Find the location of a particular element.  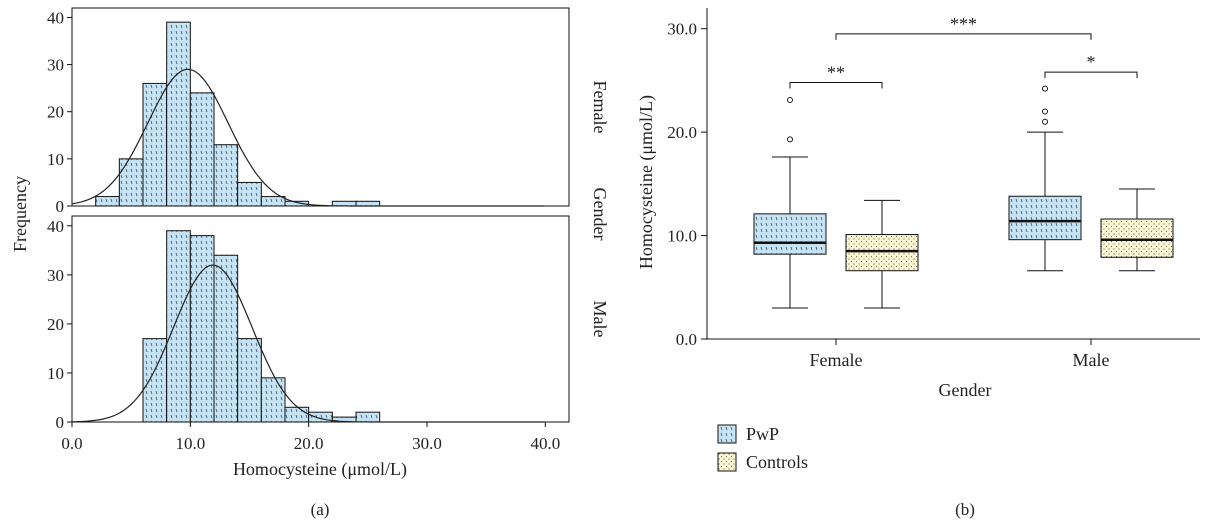

box-male-controls is located at coordinates (1137, 230).